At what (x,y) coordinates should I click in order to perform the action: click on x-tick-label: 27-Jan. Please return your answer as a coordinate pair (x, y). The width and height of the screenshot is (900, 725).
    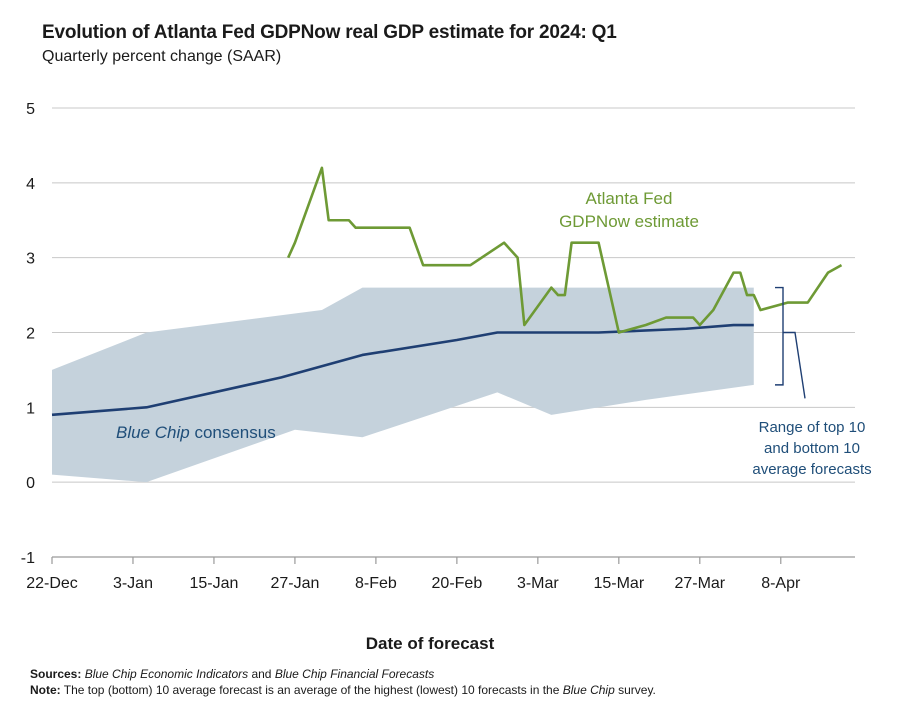
    Looking at the image, I should click on (294, 583).